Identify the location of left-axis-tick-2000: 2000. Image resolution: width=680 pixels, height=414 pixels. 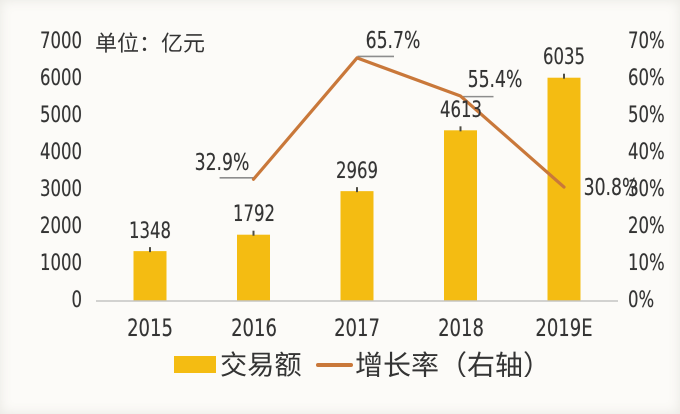
(61, 226).